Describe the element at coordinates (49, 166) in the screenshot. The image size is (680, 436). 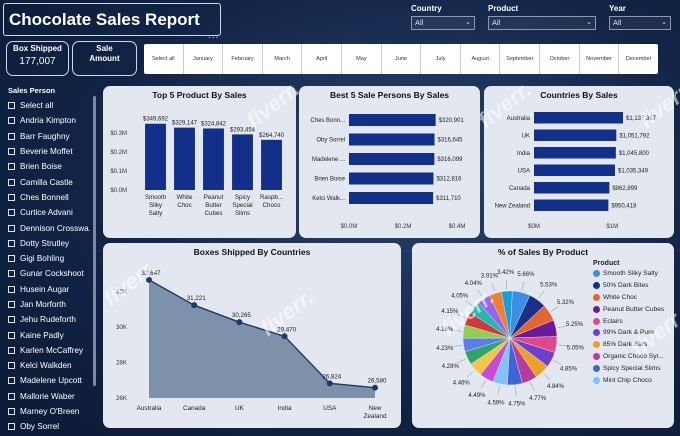
I see `sales-person-item: Brien Boise` at that location.